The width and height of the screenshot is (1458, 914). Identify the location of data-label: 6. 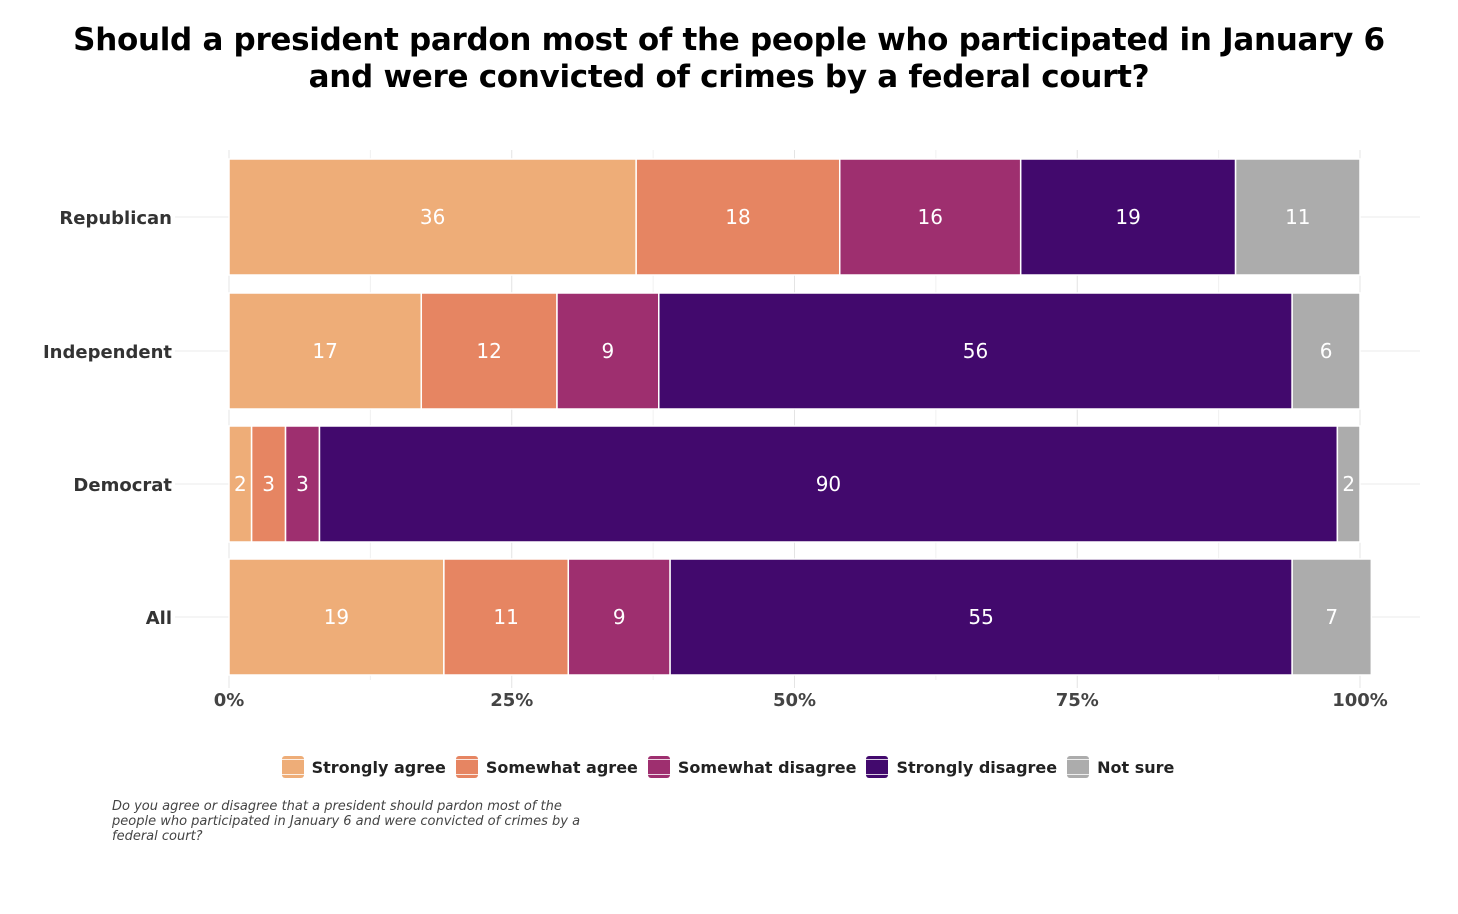
(1326, 351).